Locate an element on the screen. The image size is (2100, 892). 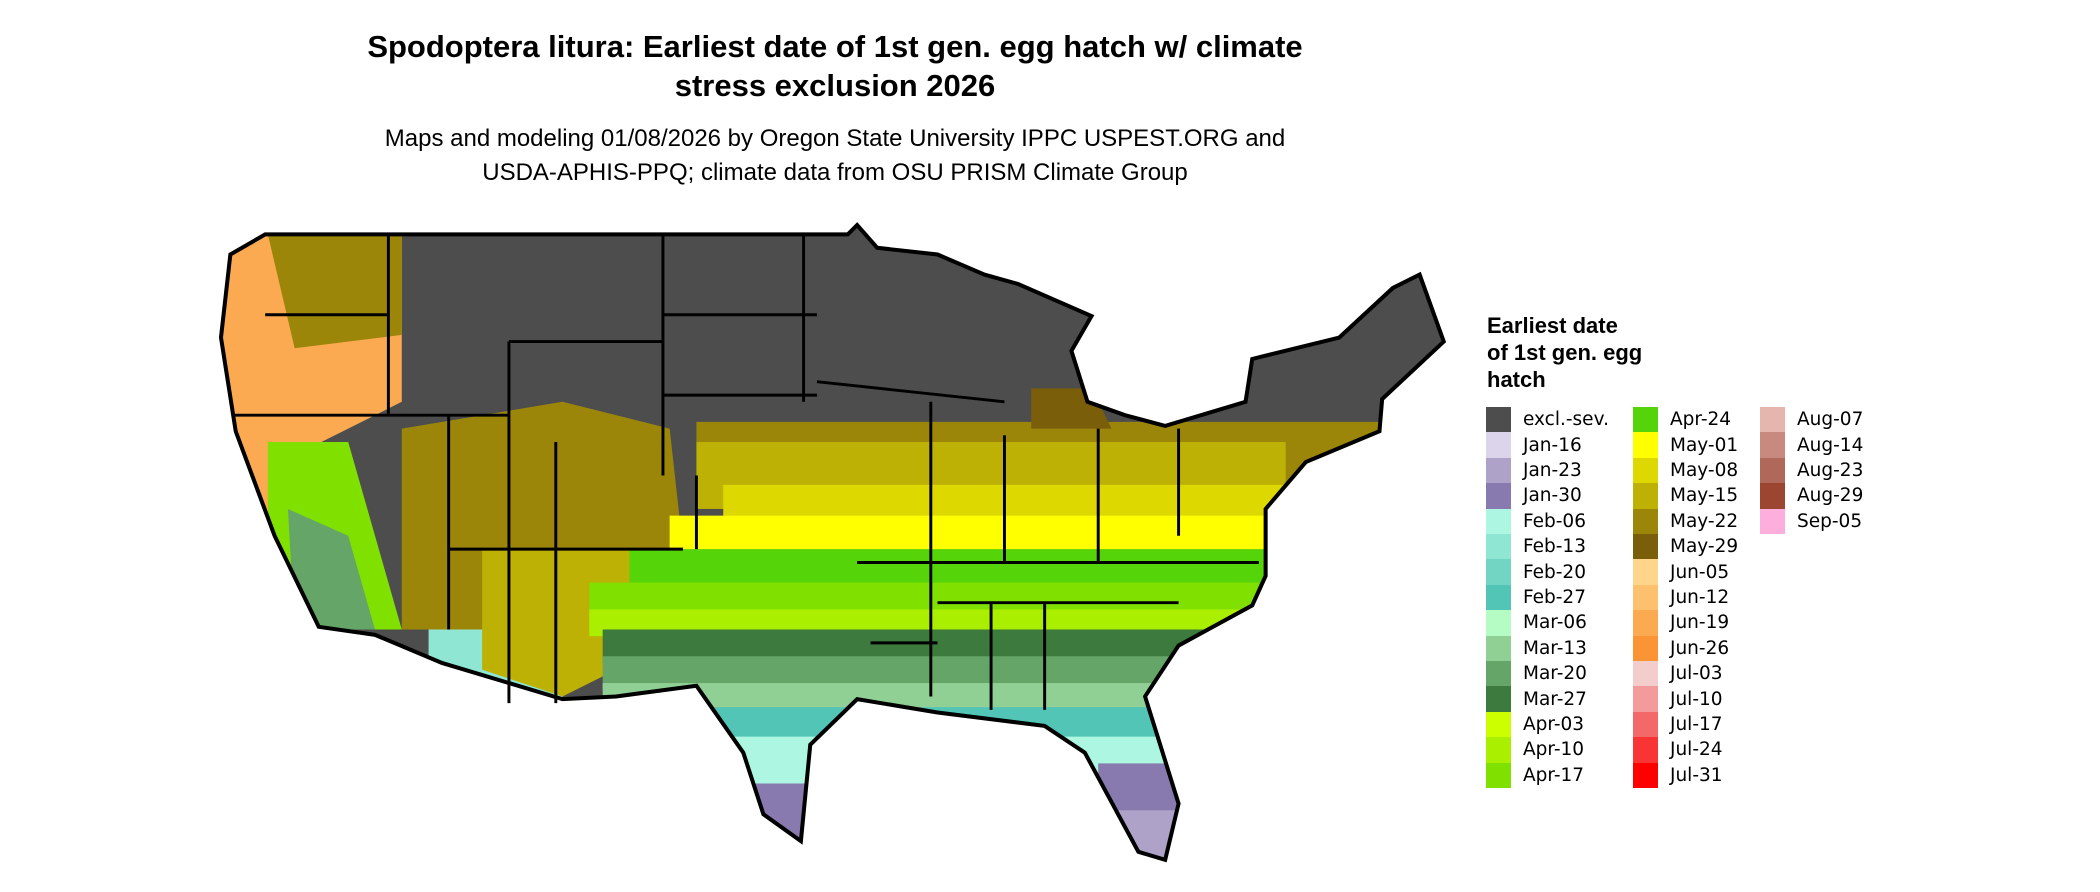
legend-label: Aug-14 is located at coordinates (1830, 445).